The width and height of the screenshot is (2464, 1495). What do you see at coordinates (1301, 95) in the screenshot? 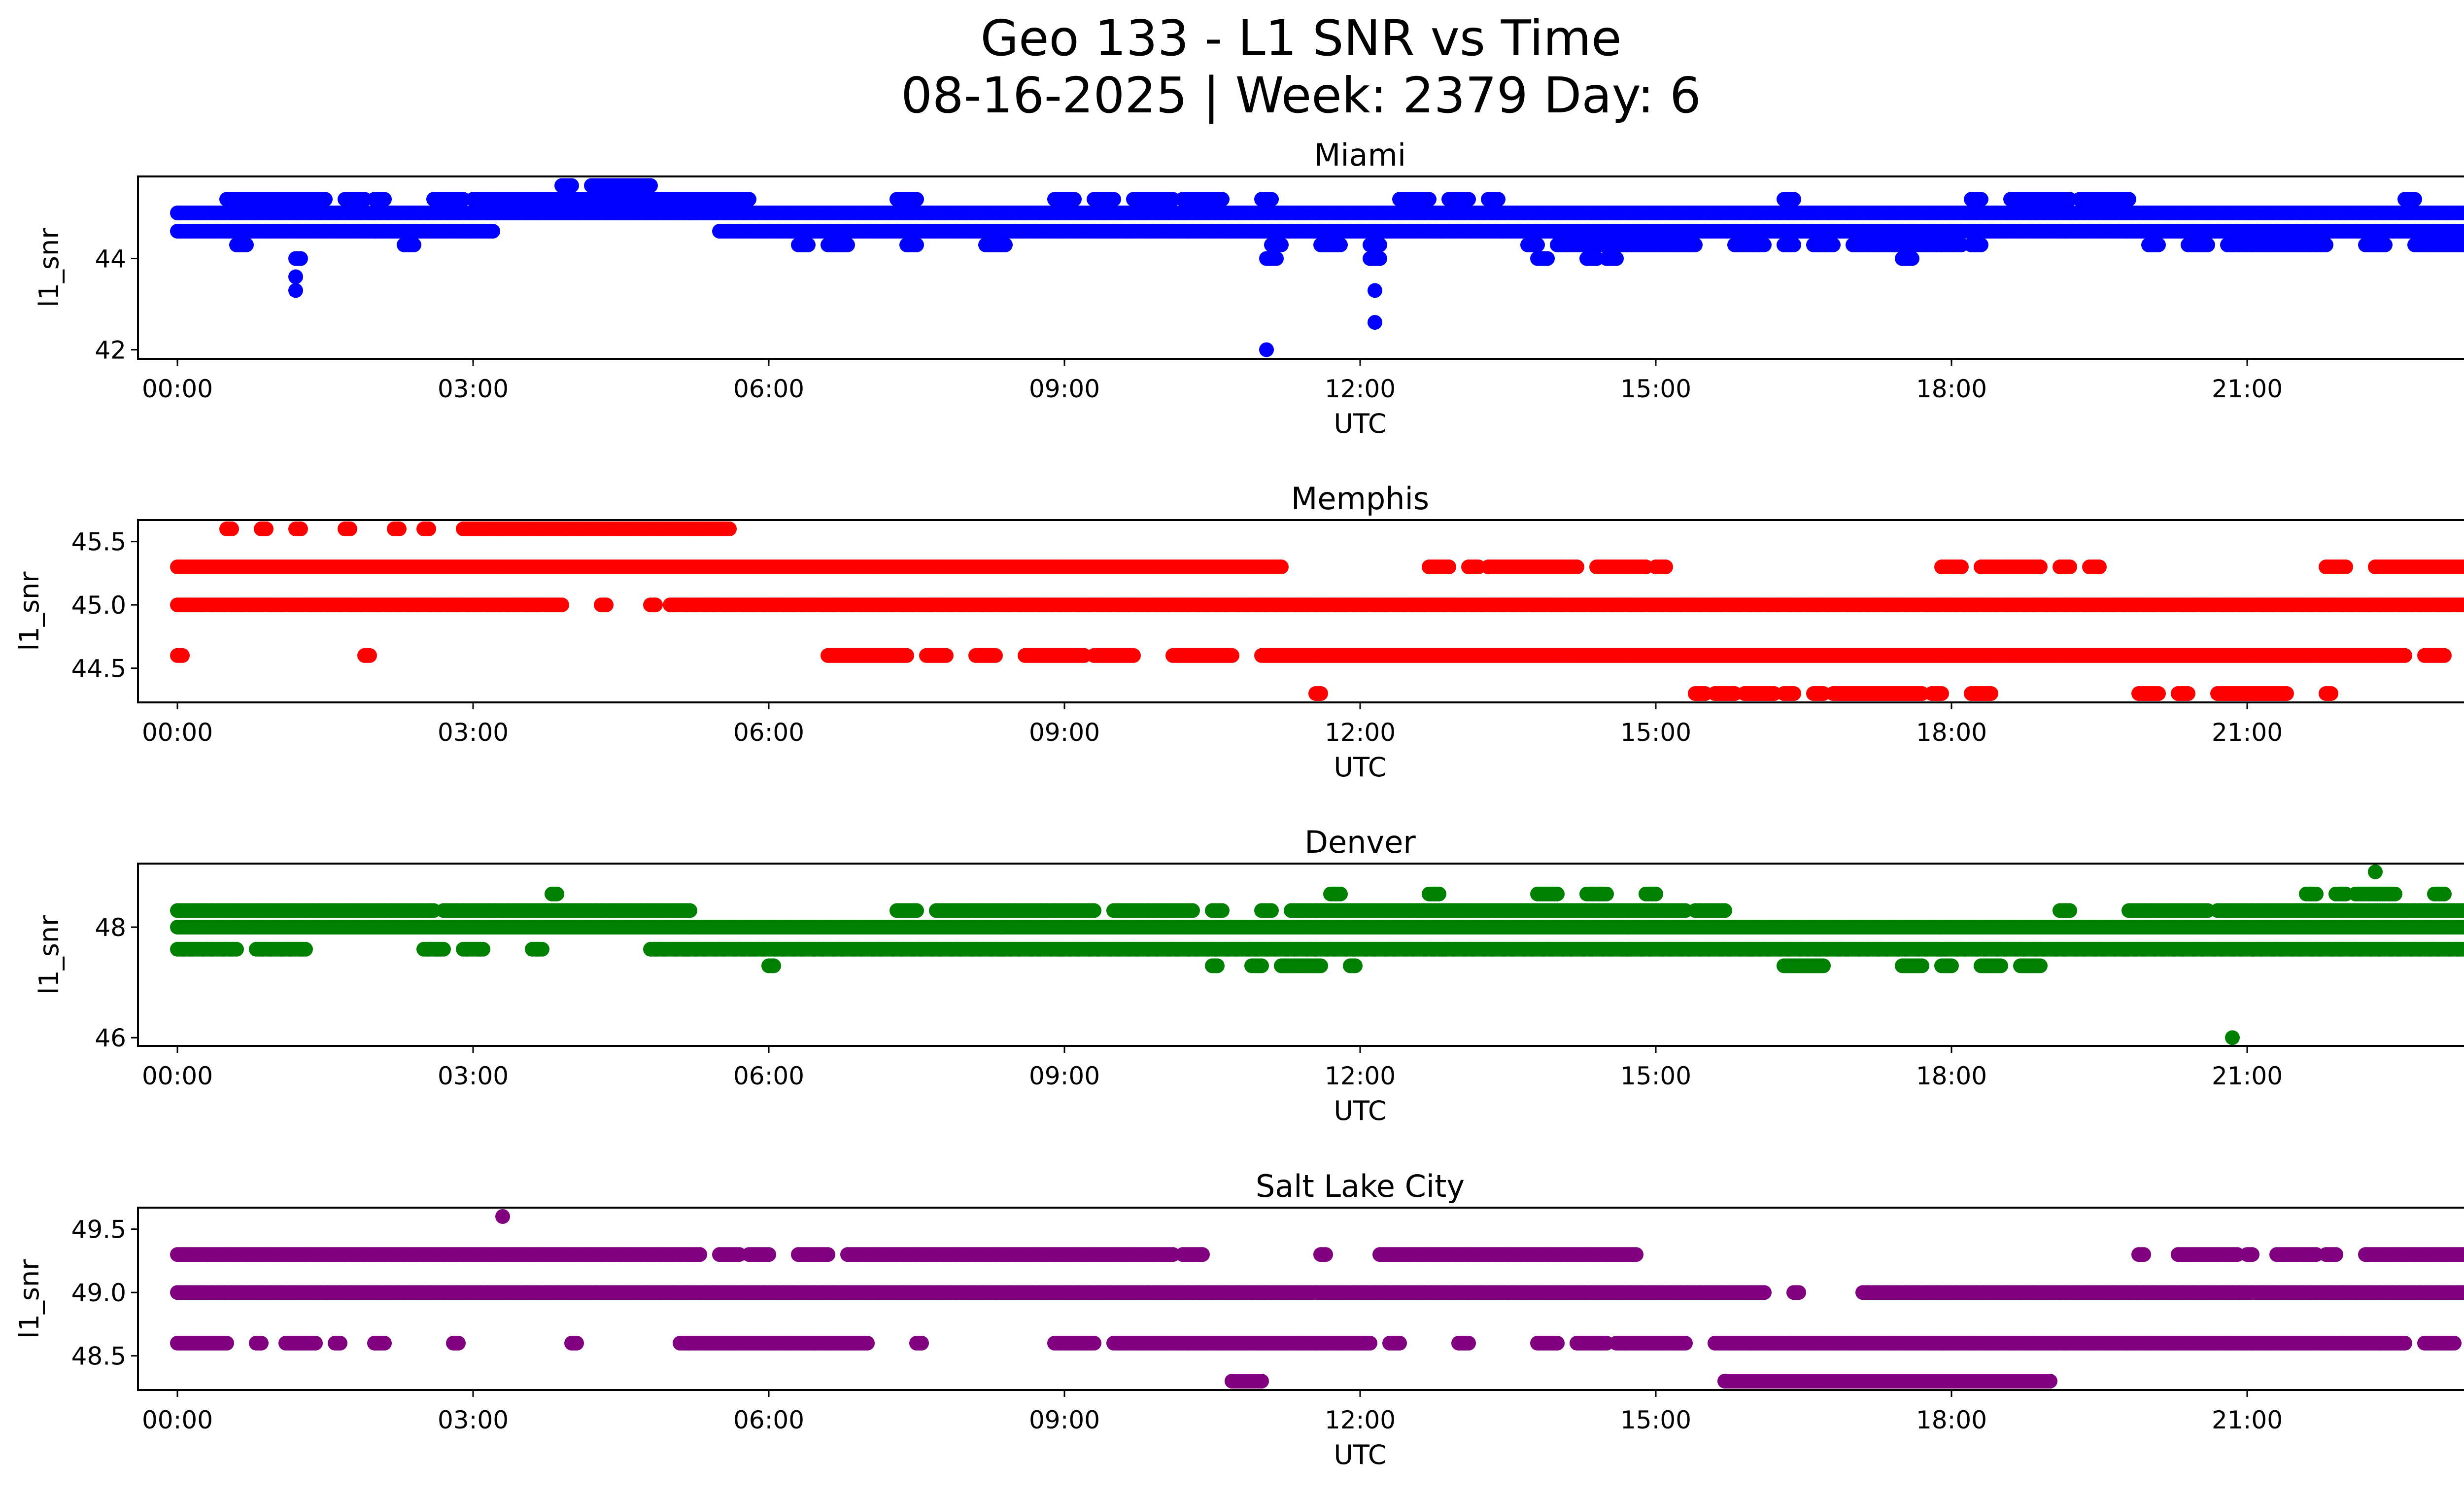
I see `chart-subtitle: 08-16-2025 | Week: 2379 Day: 6` at bounding box center [1301, 95].